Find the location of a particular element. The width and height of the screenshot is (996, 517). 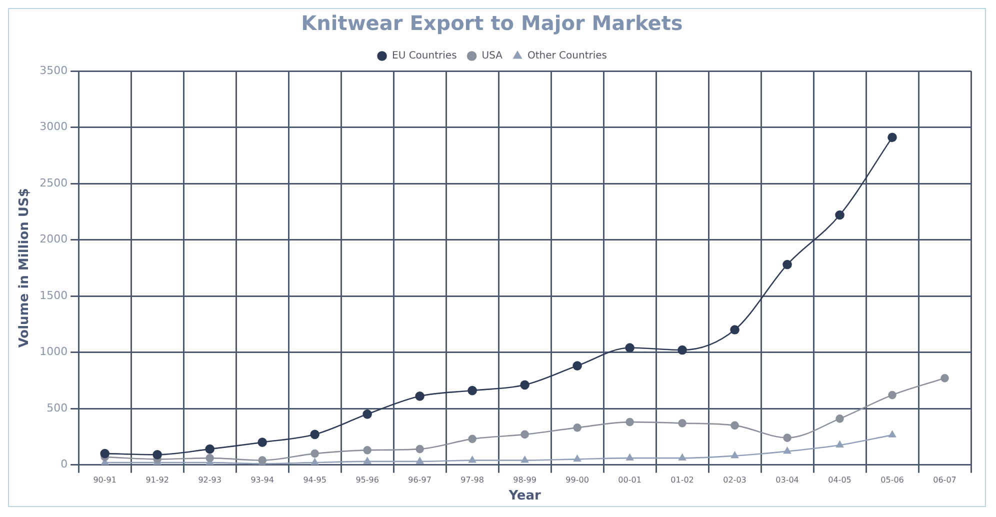

x-tick-label: 02-03 is located at coordinates (734, 480).